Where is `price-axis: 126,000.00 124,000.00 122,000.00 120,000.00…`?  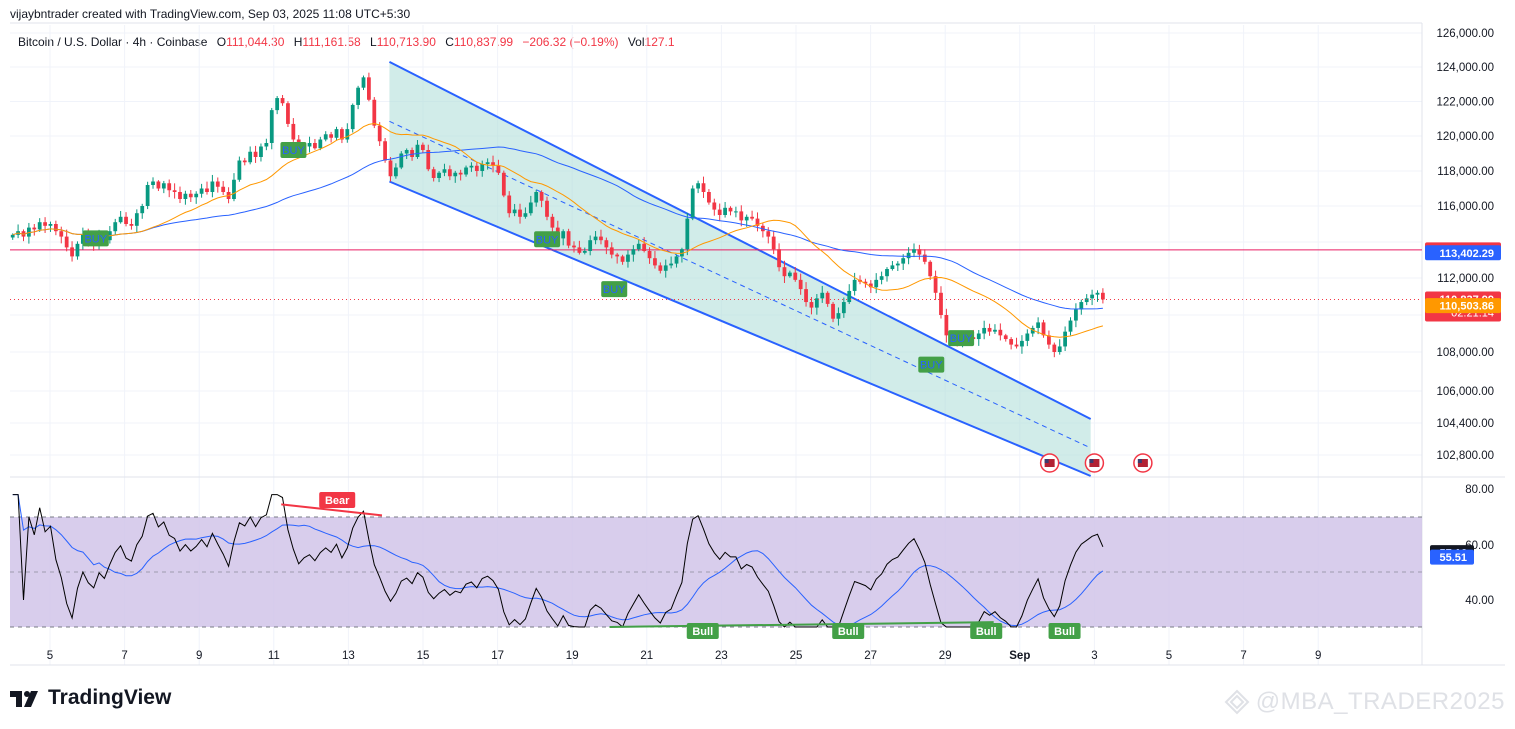
price-axis: 126,000.00 124,000.00 122,000.00 120,000.00… is located at coordinates (1463, 317).